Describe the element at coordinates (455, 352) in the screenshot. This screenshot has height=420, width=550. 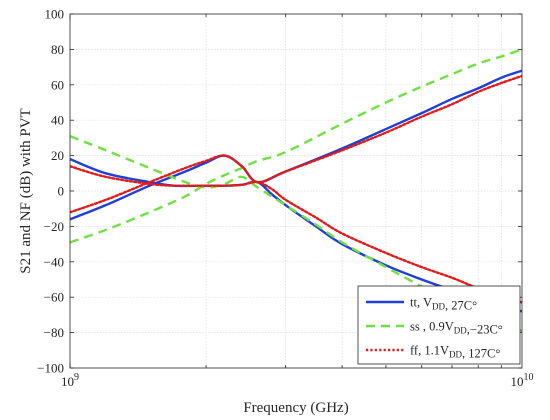
I see `legend-label-ff: ff, 1.1VDD, 127C°` at that location.